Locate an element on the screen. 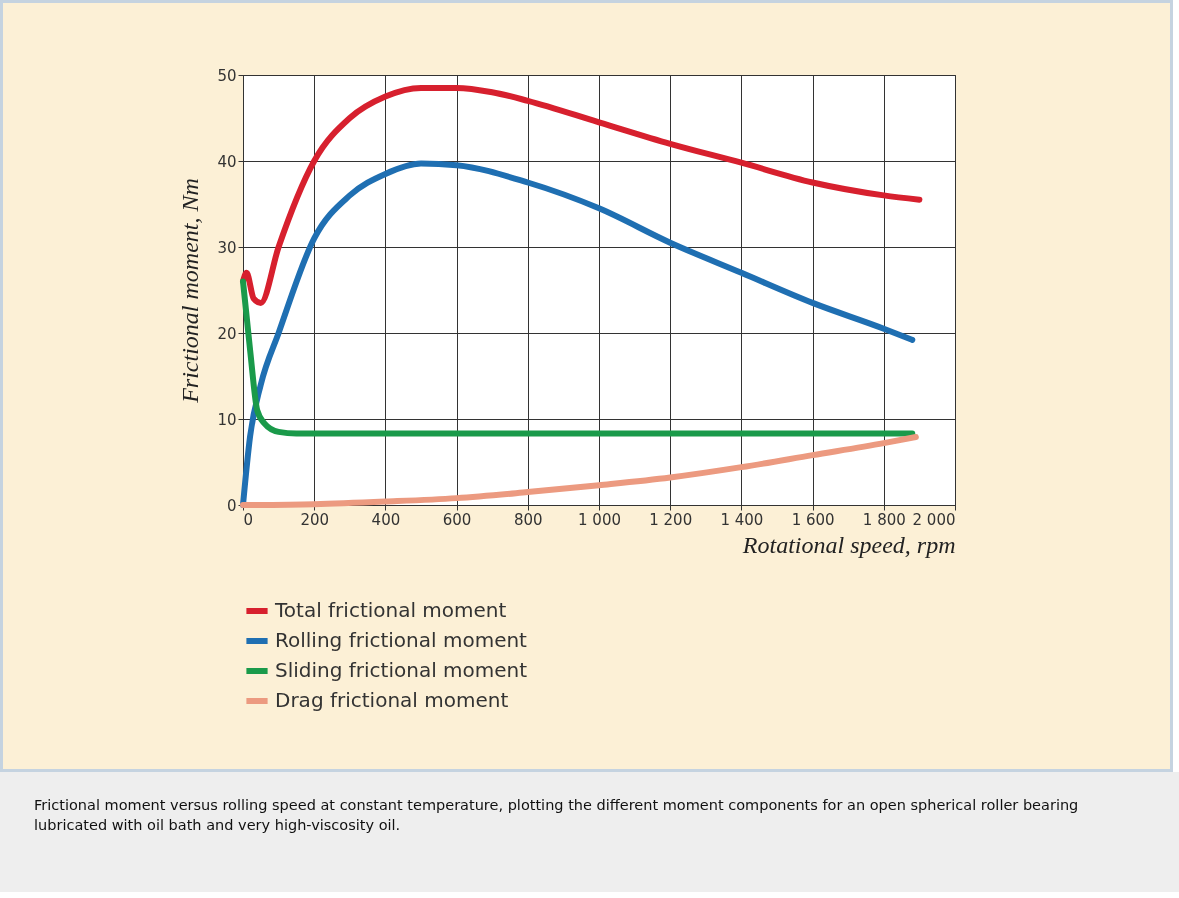 This screenshot has width=1179, height=898. legend-label: Sliding frictional moment is located at coordinates (401, 670).